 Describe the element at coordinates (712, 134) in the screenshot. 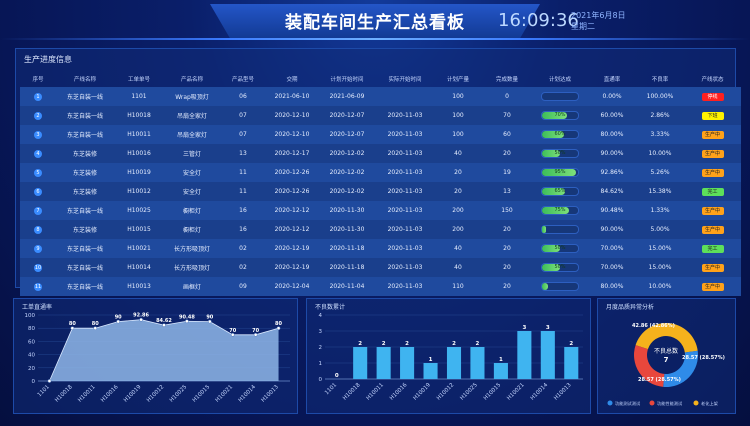

I see `cell-status: 生产中` at that location.